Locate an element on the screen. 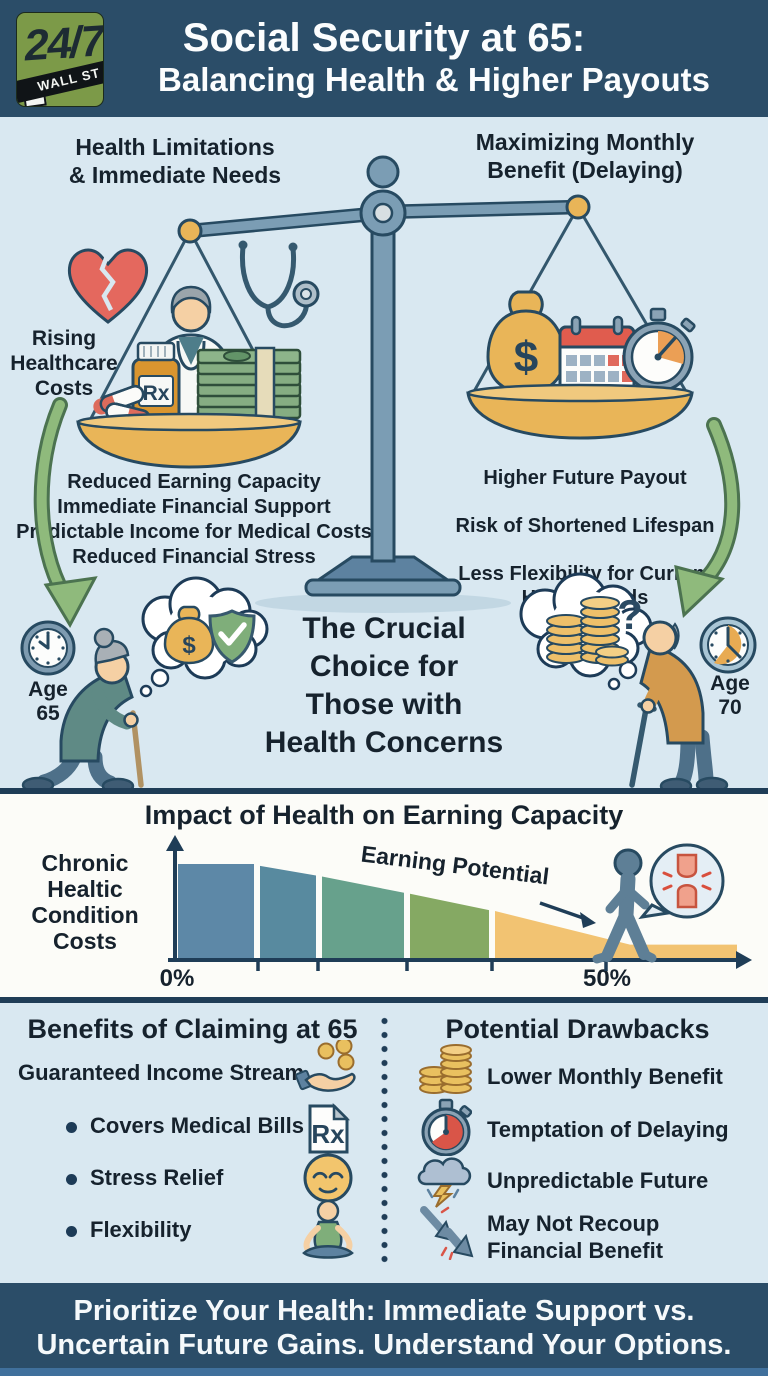  walking-person-icon is located at coordinates (624, 906).